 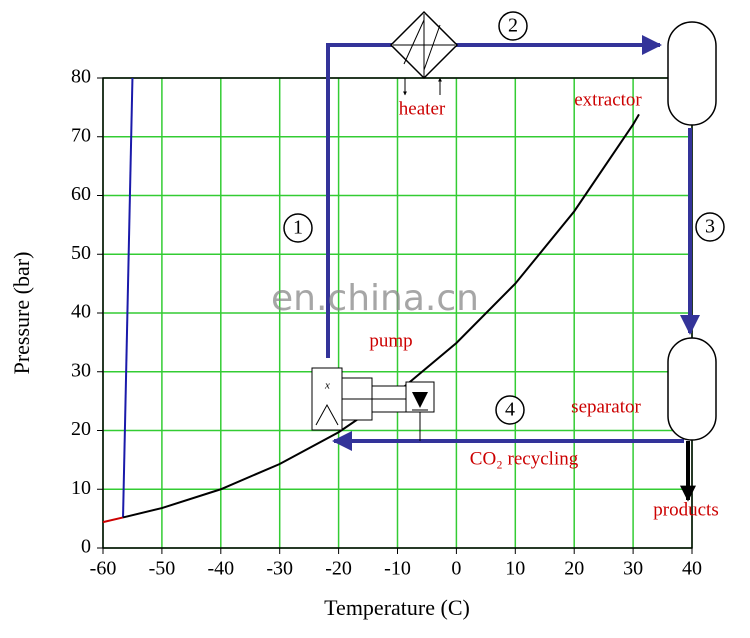 I want to click on x-tick-label: 10, so click(x=515, y=569).